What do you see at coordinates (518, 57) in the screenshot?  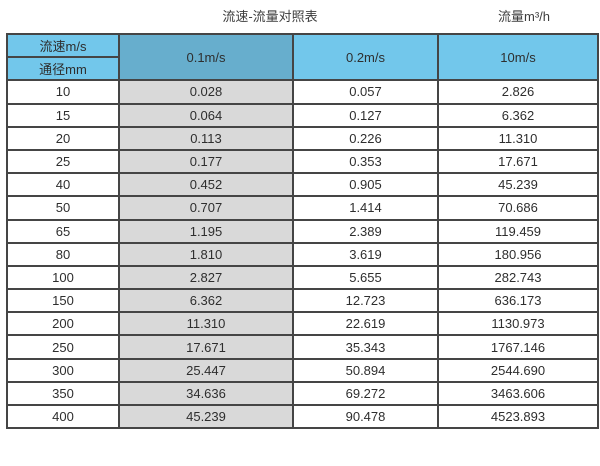 I see `header-col-10ms: 10m/s` at bounding box center [518, 57].